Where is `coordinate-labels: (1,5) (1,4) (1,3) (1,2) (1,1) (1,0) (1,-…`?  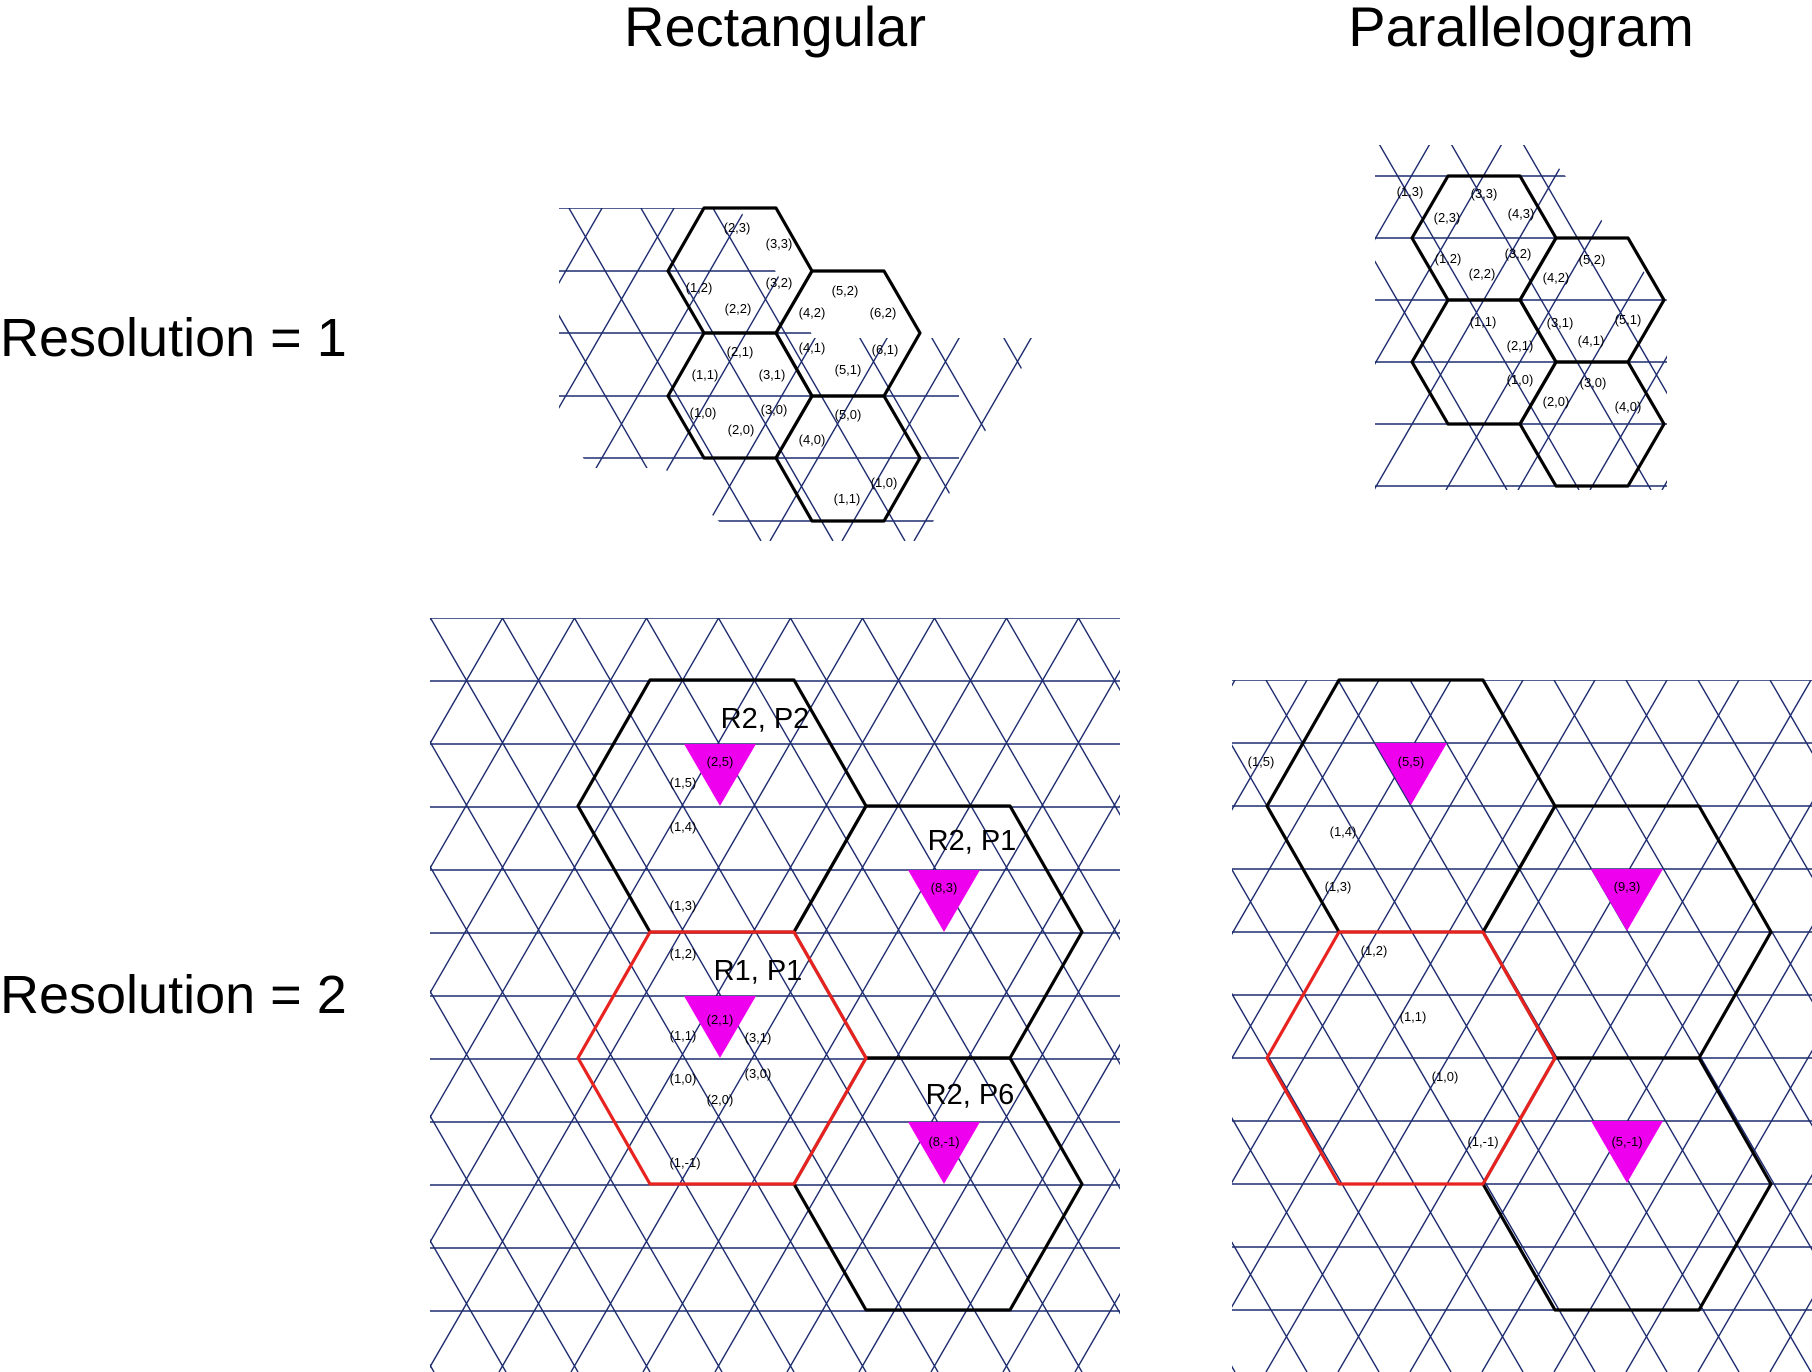
coordinate-labels: (1,5) (1,4) (1,3) (1,2) (1,1) (1,0) (1,-… is located at coordinates (1373, 951).